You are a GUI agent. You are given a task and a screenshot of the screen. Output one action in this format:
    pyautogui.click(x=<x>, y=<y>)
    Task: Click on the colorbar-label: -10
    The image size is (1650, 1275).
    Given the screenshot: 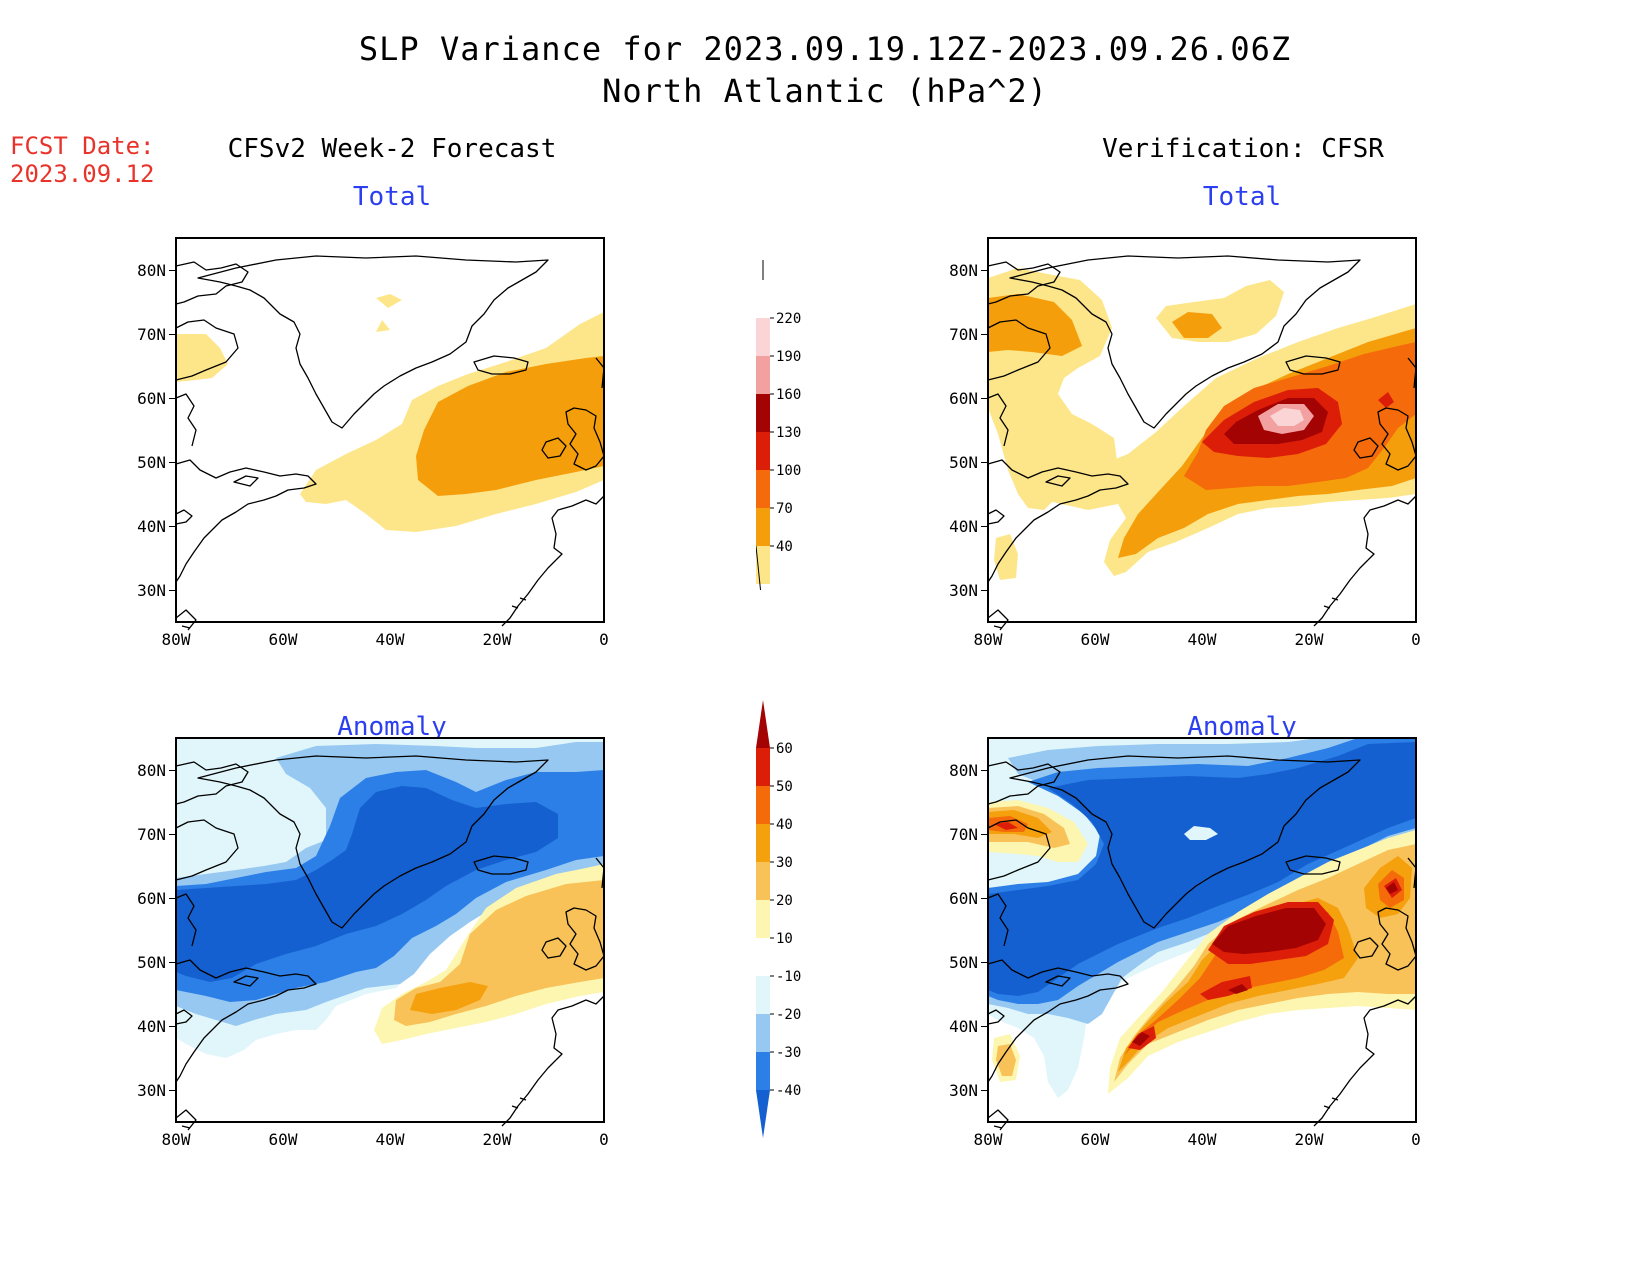 What is the action you would take?
    pyautogui.click(x=788, y=977)
    